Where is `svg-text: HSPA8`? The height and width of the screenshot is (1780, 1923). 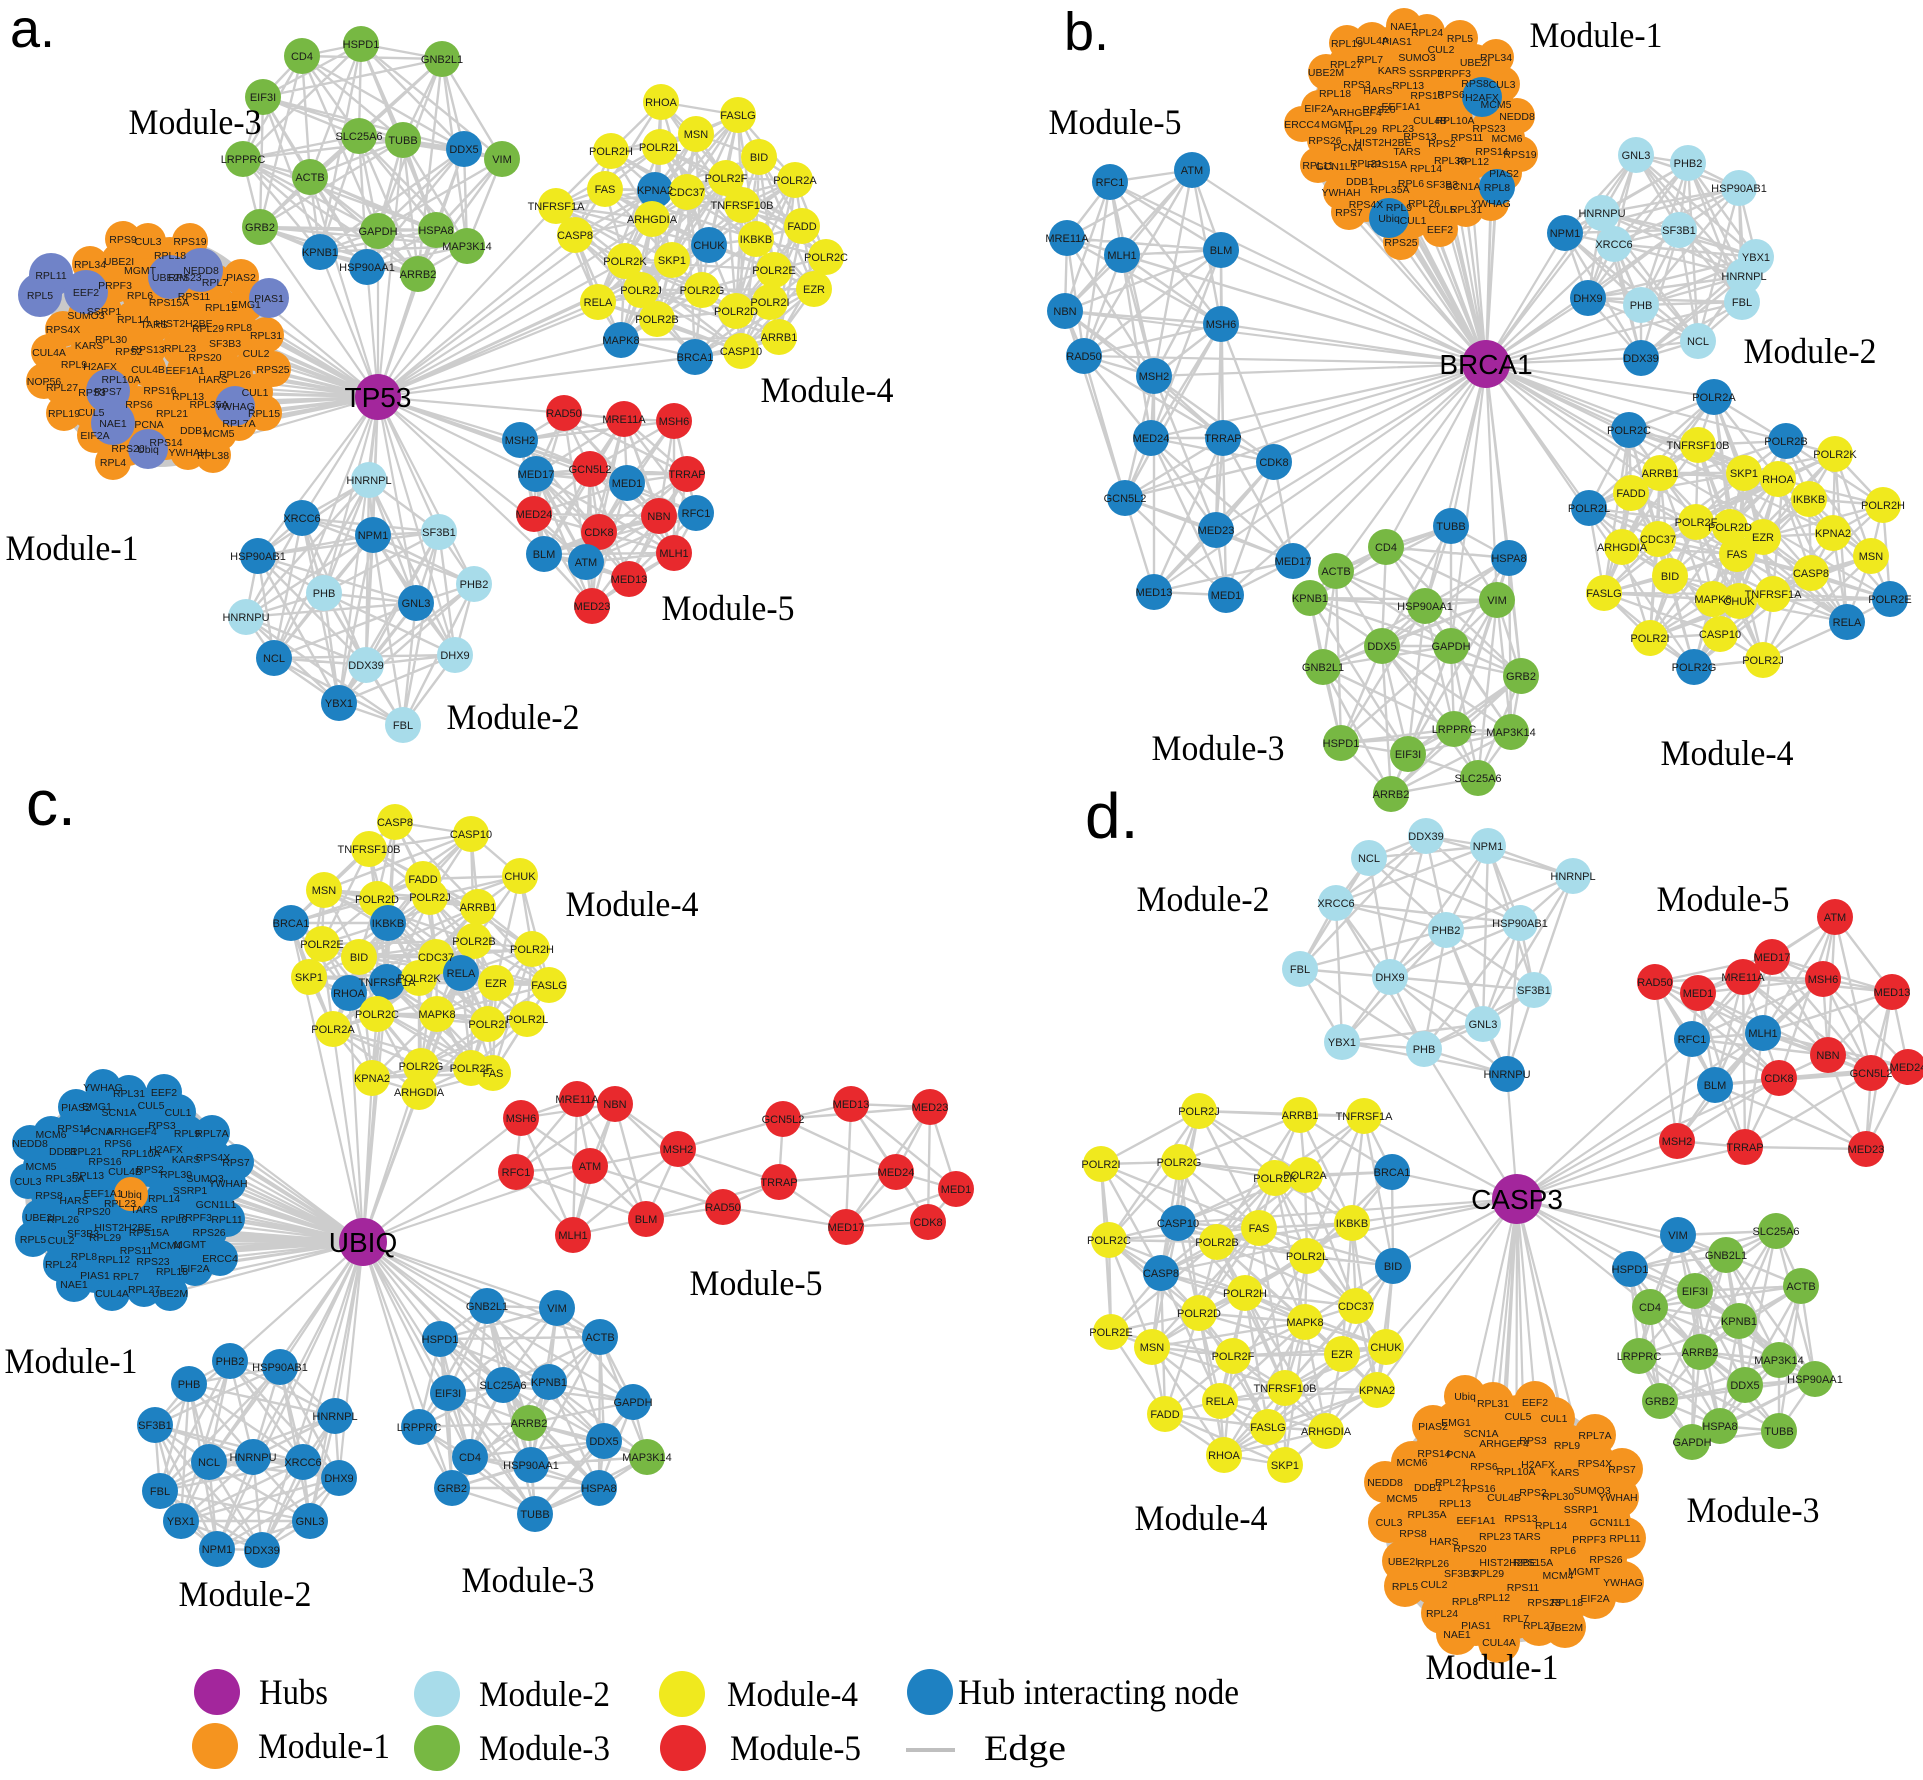
svg-text: HSPA8 is located at coordinates (598, 1489).